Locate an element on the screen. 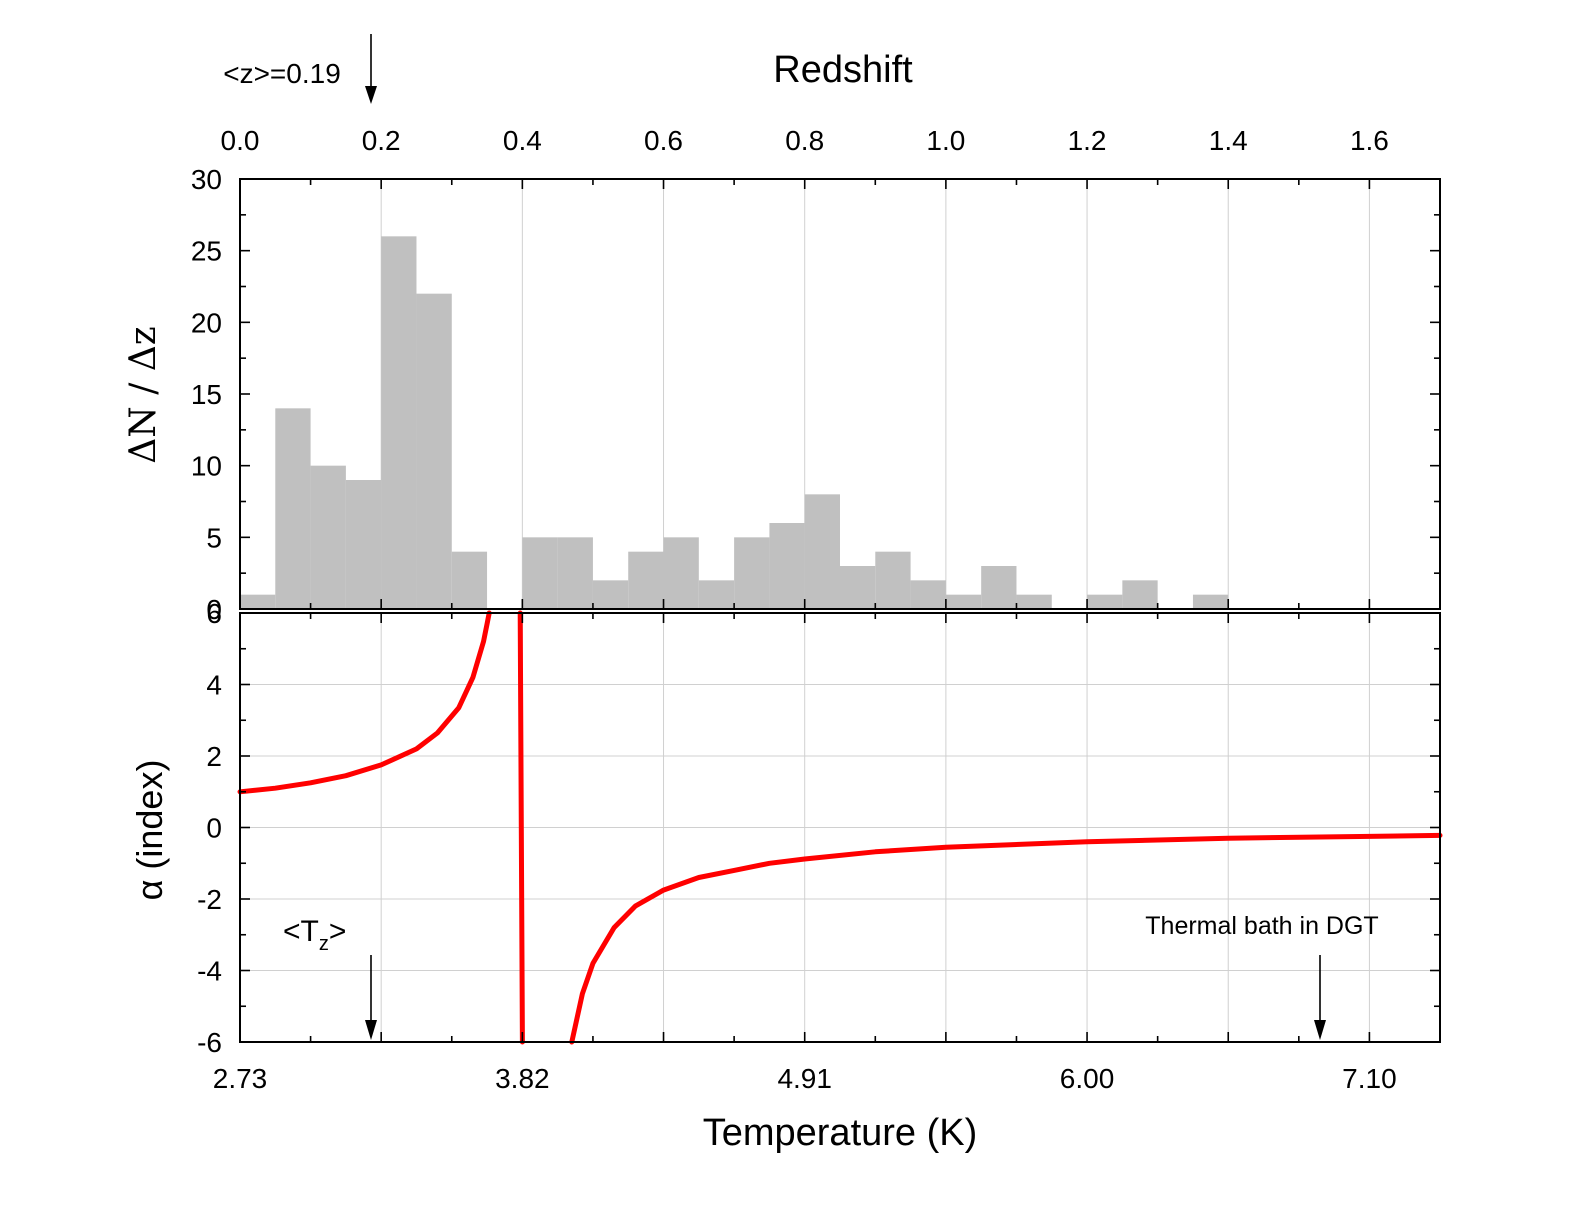 Image resolution: width=1590 pixels, height=1219 pixels. redshift-tick-label: 0.8 is located at coordinates (804, 140).